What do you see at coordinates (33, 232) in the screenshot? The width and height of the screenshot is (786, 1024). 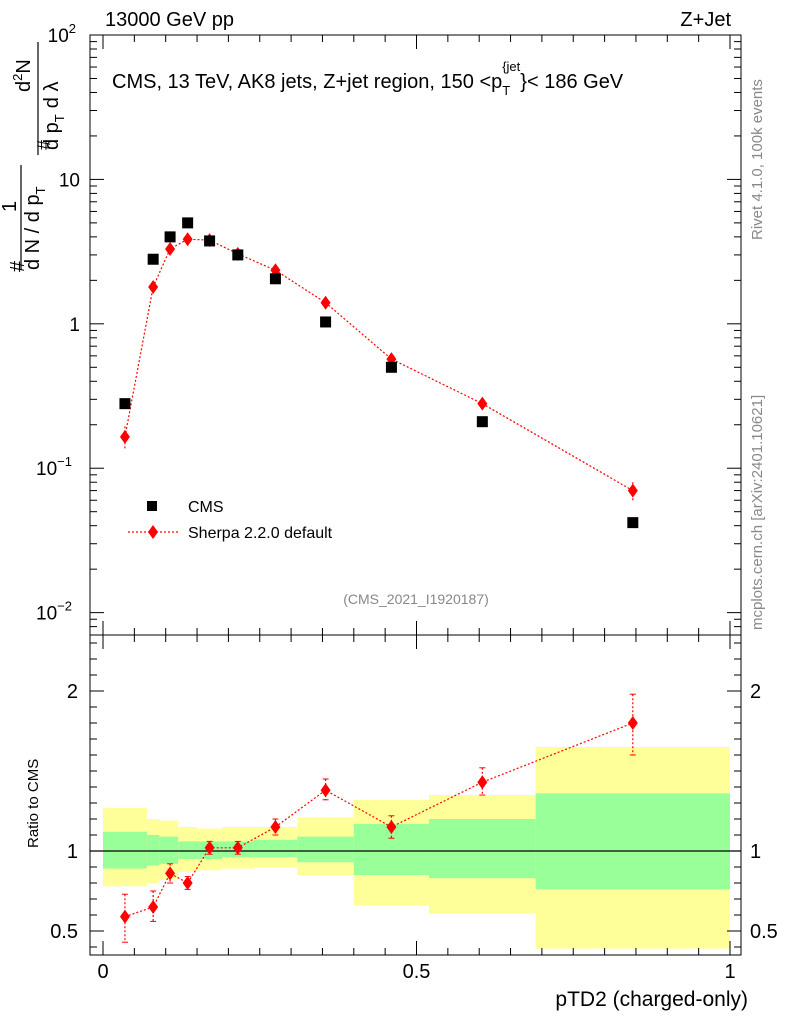 I see `ylabel-dn-dp: d N / d p` at bounding box center [33, 232].